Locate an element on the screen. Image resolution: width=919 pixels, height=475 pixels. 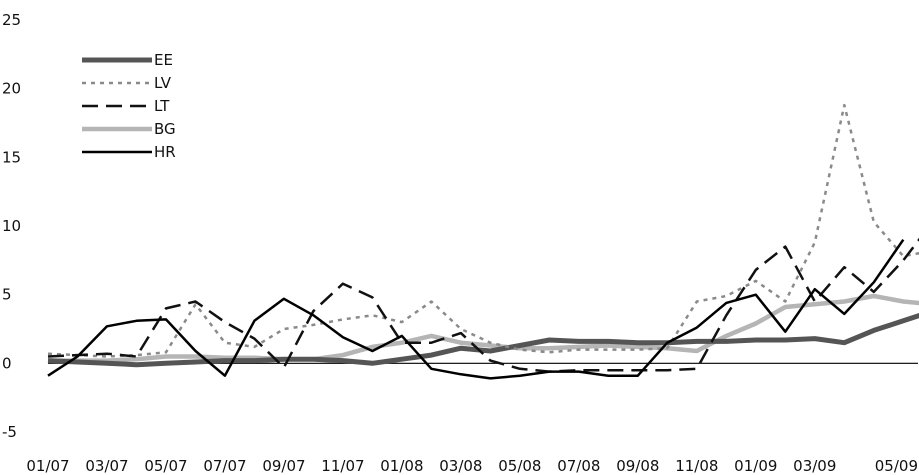
y-tick-label: 10 is located at coordinates (11, 226).